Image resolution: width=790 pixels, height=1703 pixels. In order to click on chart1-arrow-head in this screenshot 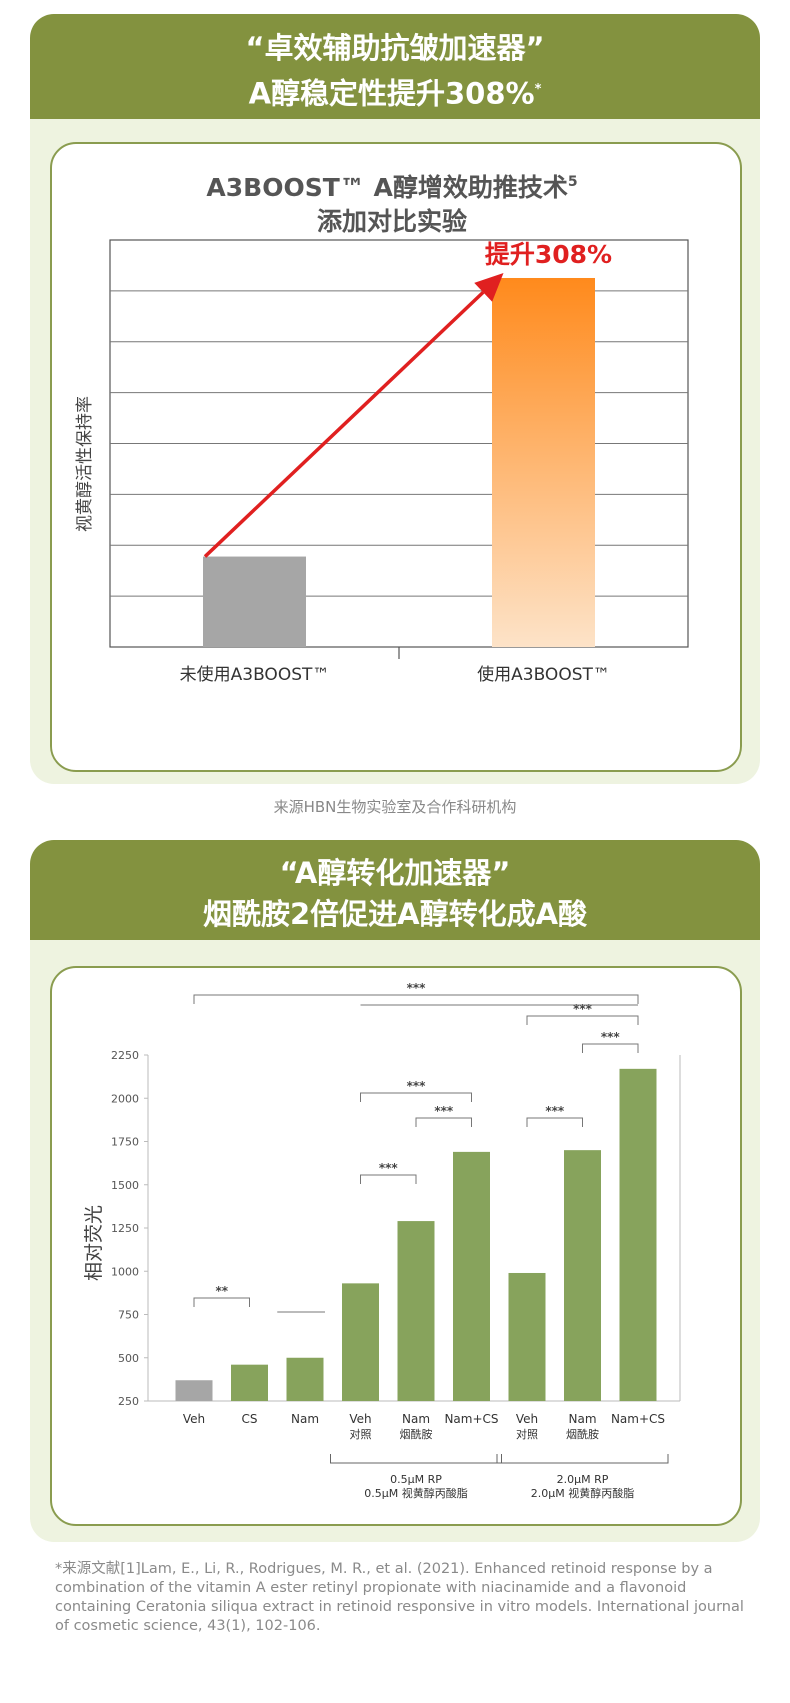, I will do `click(489, 287)`.